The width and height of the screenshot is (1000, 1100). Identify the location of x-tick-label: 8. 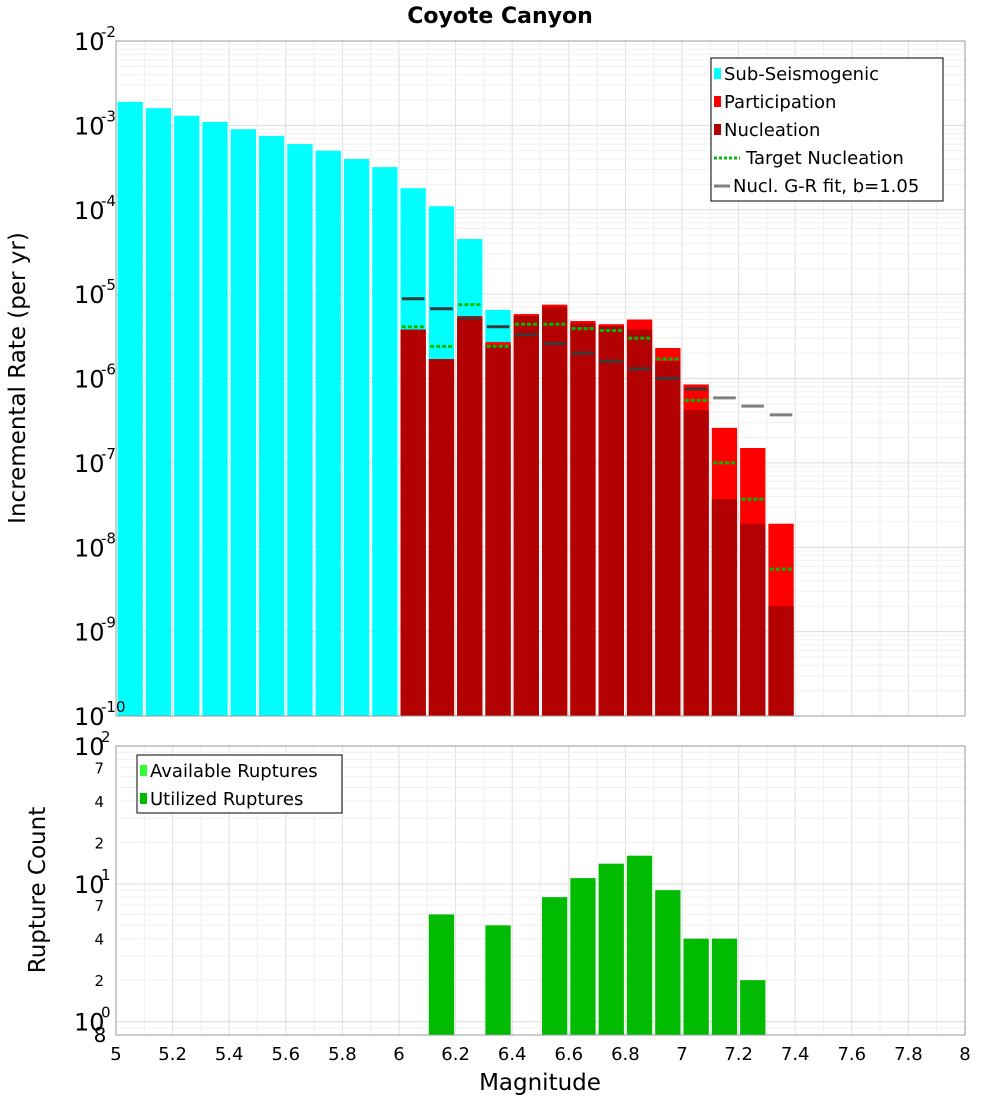
(964, 1054).